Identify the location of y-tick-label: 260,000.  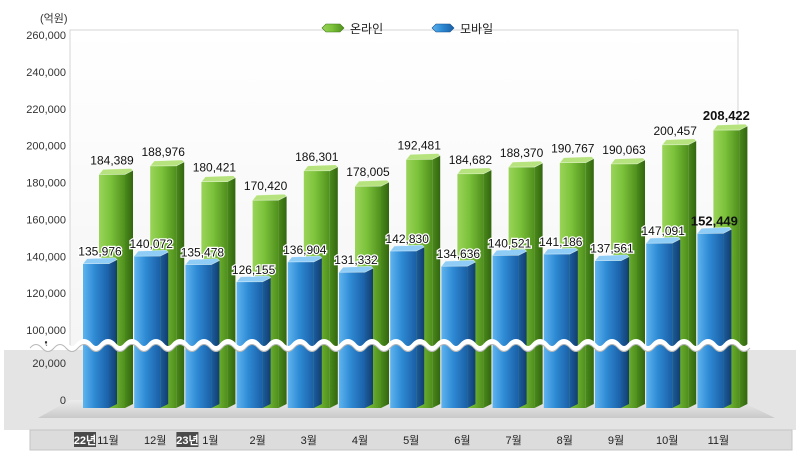
(46, 36).